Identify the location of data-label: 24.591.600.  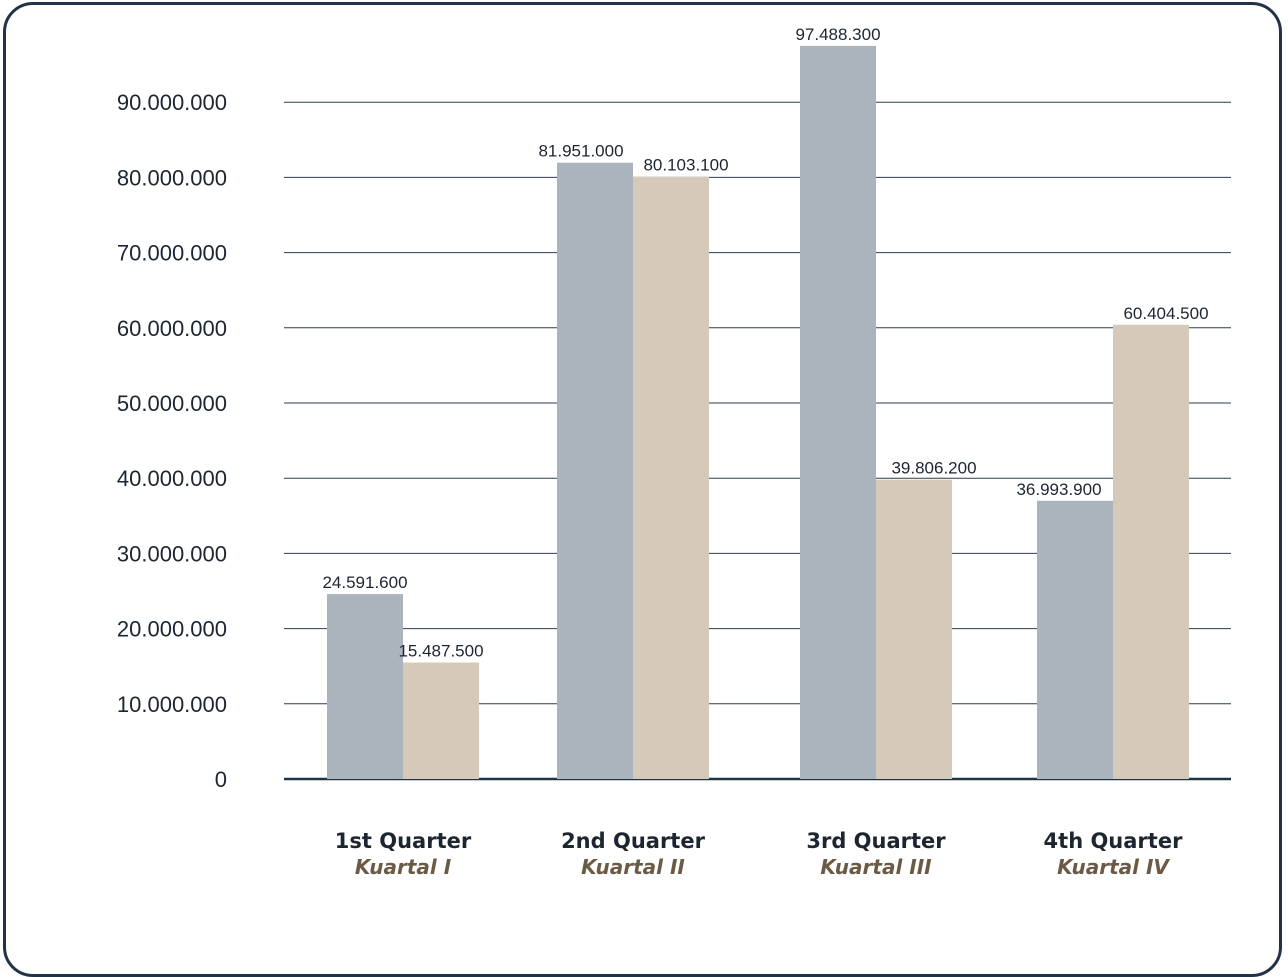
(364, 582).